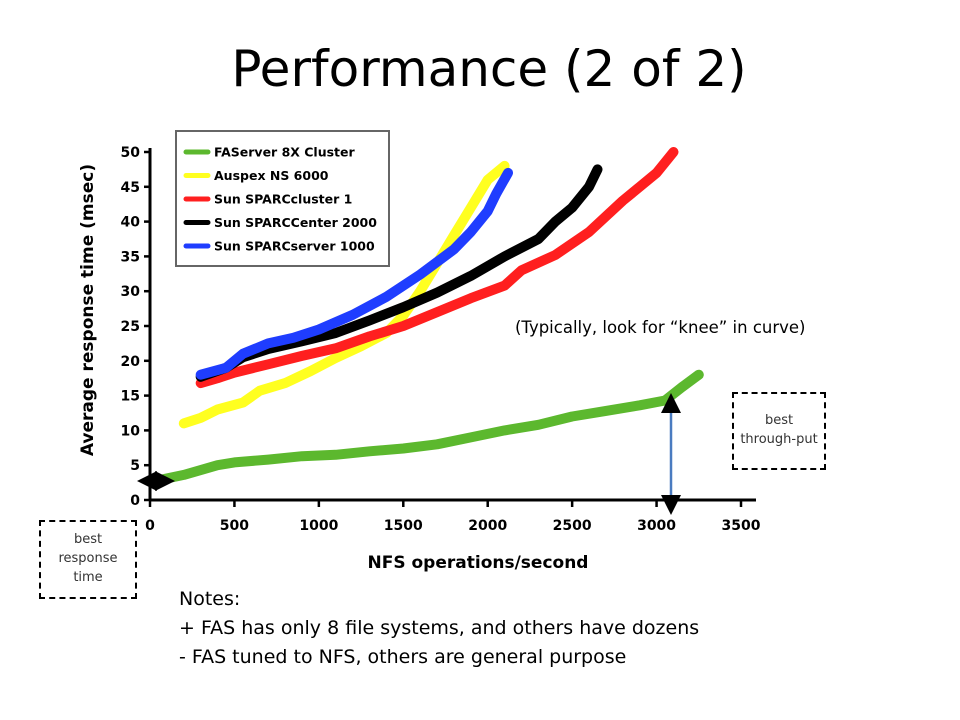 This screenshot has height=720, width=960. I want to click on y-tick-label: 20, so click(131, 362).